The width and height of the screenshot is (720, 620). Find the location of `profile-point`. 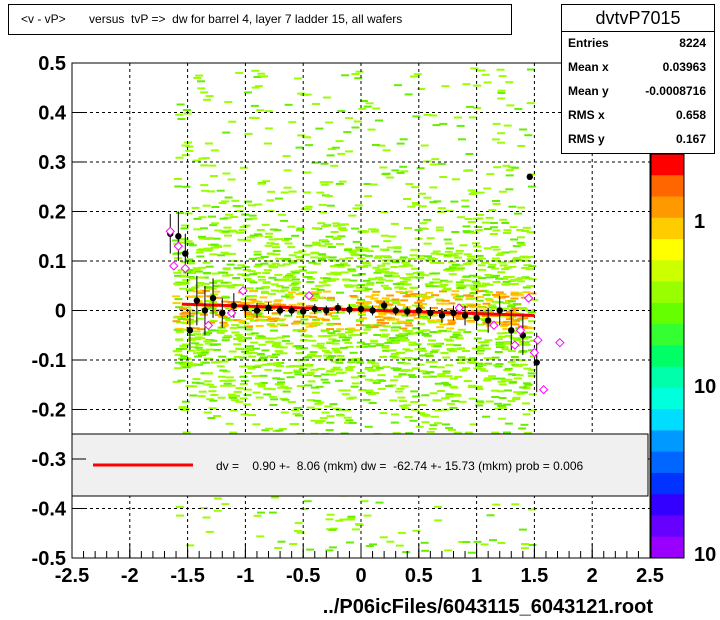

profile-point is located at coordinates (197, 300).